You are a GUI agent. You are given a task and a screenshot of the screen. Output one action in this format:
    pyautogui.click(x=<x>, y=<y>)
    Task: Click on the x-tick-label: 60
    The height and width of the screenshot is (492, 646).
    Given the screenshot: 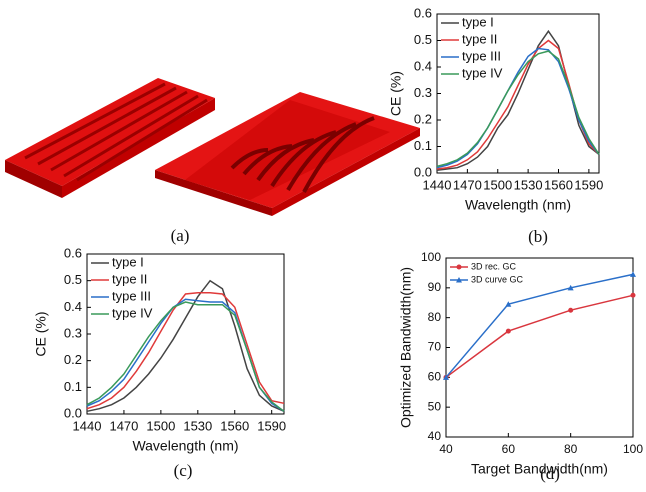 What is the action you would take?
    pyautogui.click(x=509, y=449)
    